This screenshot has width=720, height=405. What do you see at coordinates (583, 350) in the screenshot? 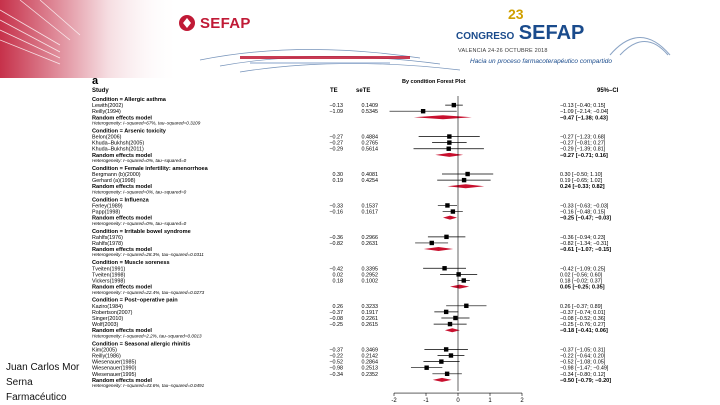
I see `study-ci: −0.37 [−1.05; 0.31]` at bounding box center [583, 350].